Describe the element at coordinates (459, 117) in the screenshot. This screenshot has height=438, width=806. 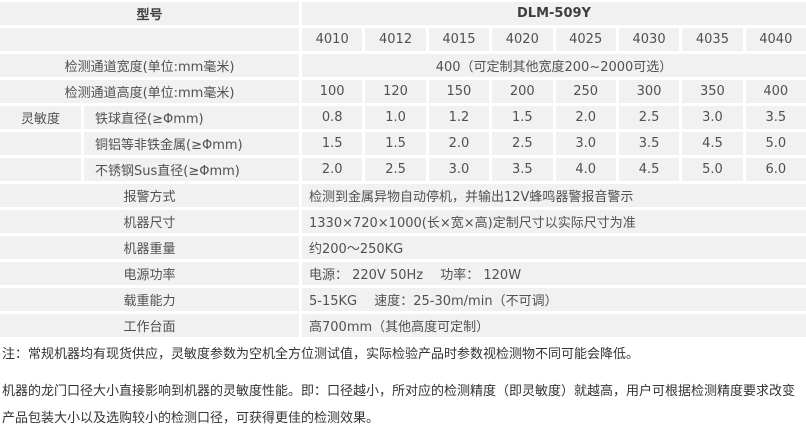
I see `sensitivity-value-cell: 1.2` at that location.